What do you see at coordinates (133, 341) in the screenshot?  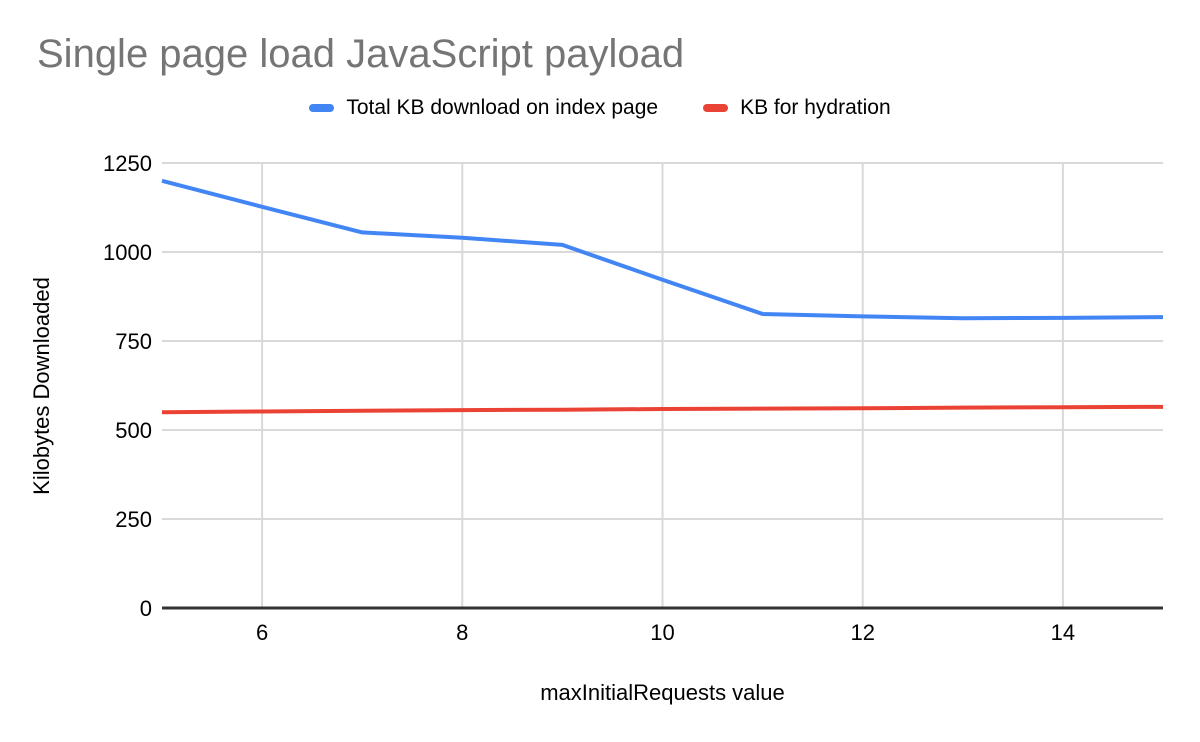 I see `y-tick-label: 750` at bounding box center [133, 341].